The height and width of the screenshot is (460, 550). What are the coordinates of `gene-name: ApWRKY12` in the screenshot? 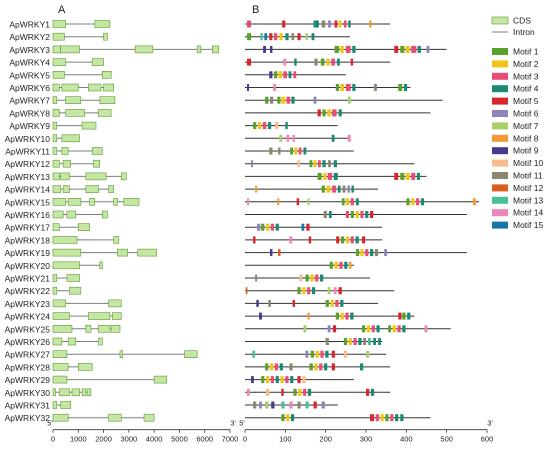 It's located at (28, 164).